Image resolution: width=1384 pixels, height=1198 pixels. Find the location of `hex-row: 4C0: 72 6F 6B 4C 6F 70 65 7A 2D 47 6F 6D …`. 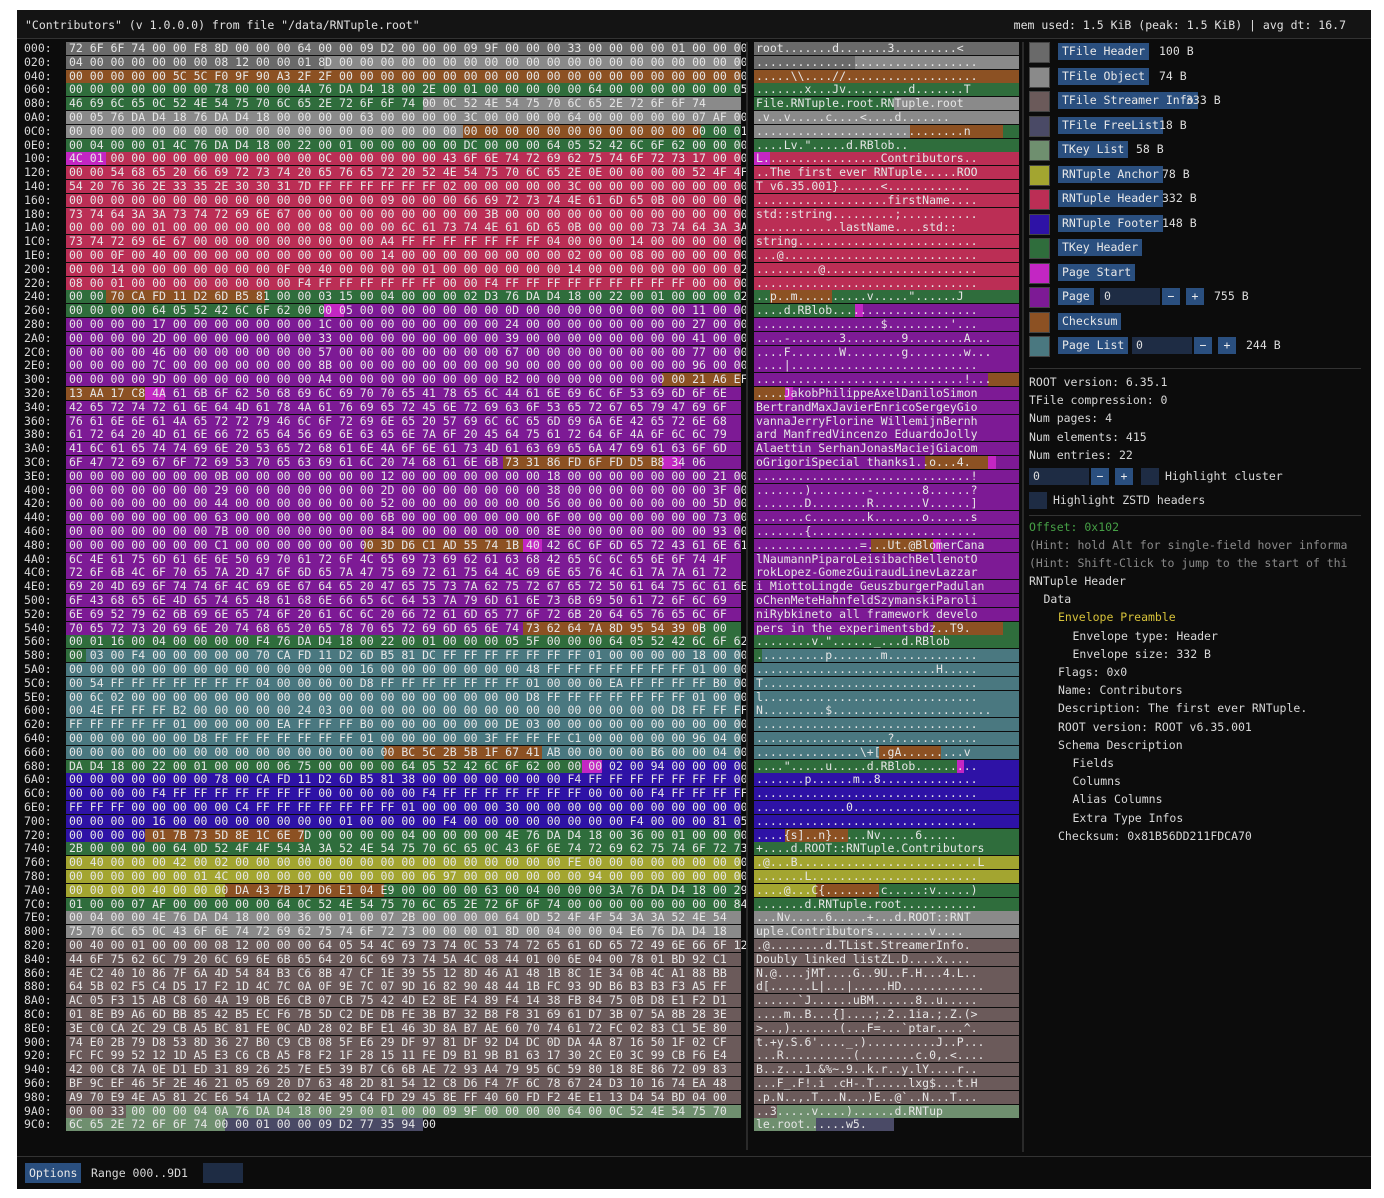

hex-row: 4C0: 72 6F 6B 4C 6F 70 65 7A 2D 47 6F 6D … is located at coordinates (519, 573).